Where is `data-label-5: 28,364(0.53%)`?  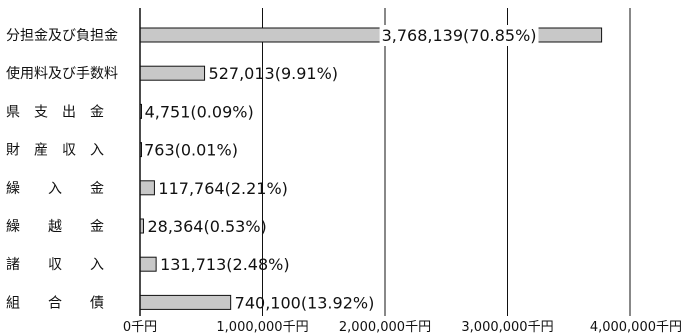
data-label-5: 28,364(0.53%) is located at coordinates (206, 226).